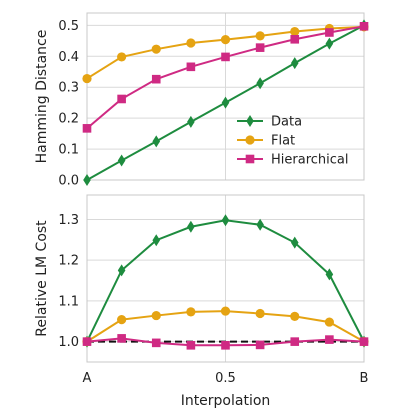 The image size is (401, 414). What do you see at coordinates (68, 181) in the screenshot?
I see `y-tick-label: 0.0` at bounding box center [68, 181].